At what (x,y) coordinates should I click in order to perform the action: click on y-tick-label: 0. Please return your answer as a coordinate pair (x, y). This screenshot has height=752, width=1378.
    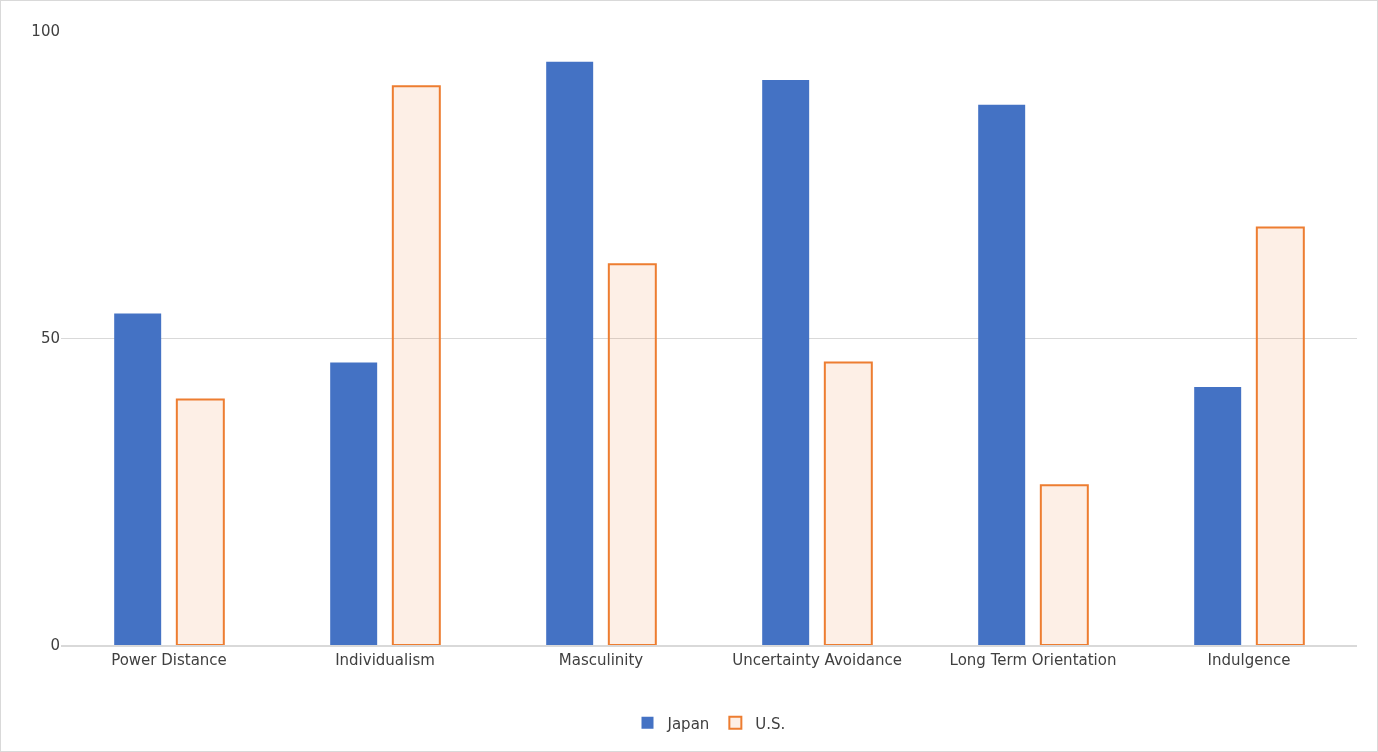
    Looking at the image, I should click on (55, 645).